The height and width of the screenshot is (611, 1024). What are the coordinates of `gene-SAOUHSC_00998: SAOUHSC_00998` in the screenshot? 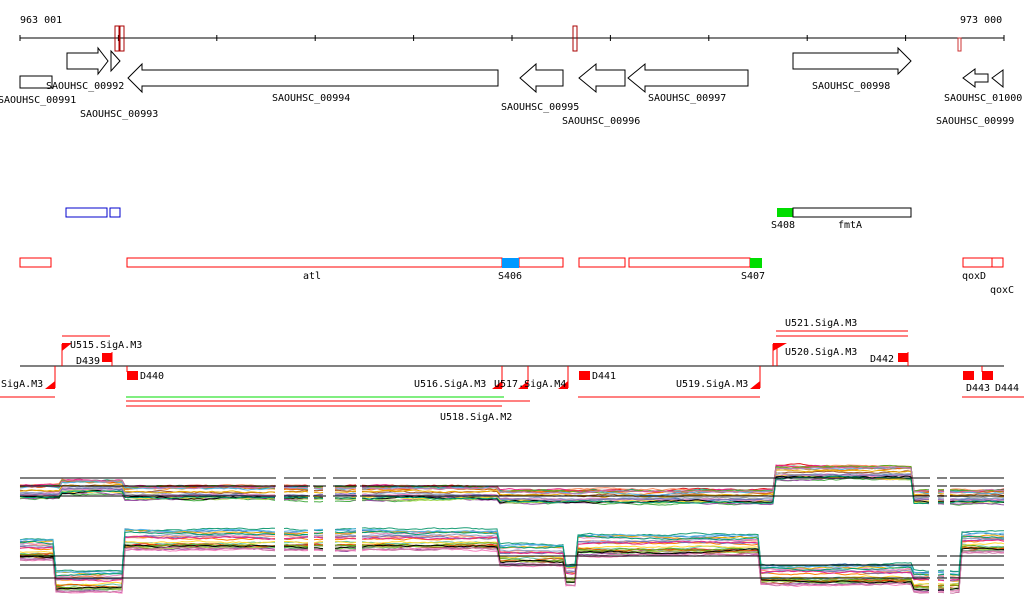 It's located at (852, 69).